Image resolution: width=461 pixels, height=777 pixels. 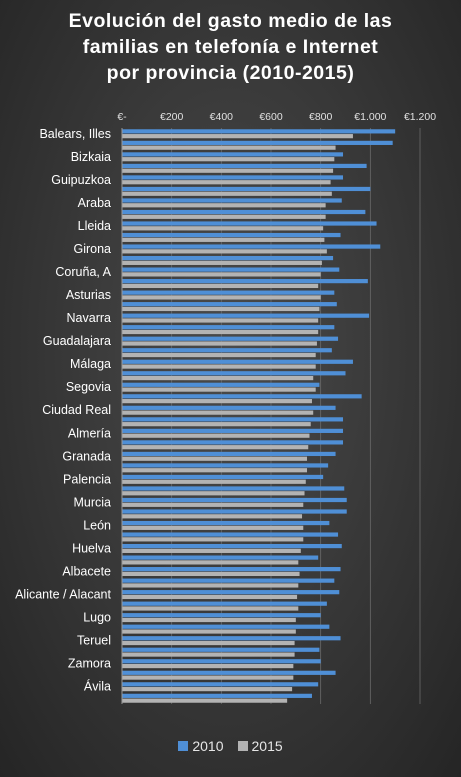 I want to click on x-tick-label: €-, so click(x=122, y=117).